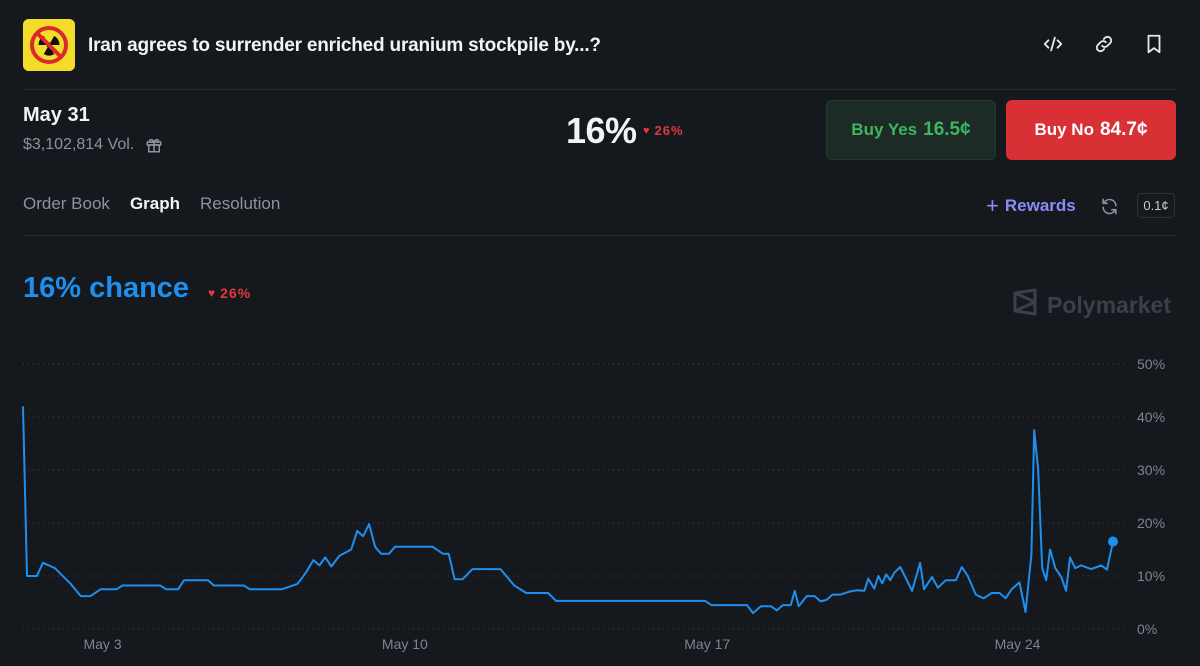  What do you see at coordinates (599, 89) in the screenshot?
I see `header-divider` at bounding box center [599, 89].